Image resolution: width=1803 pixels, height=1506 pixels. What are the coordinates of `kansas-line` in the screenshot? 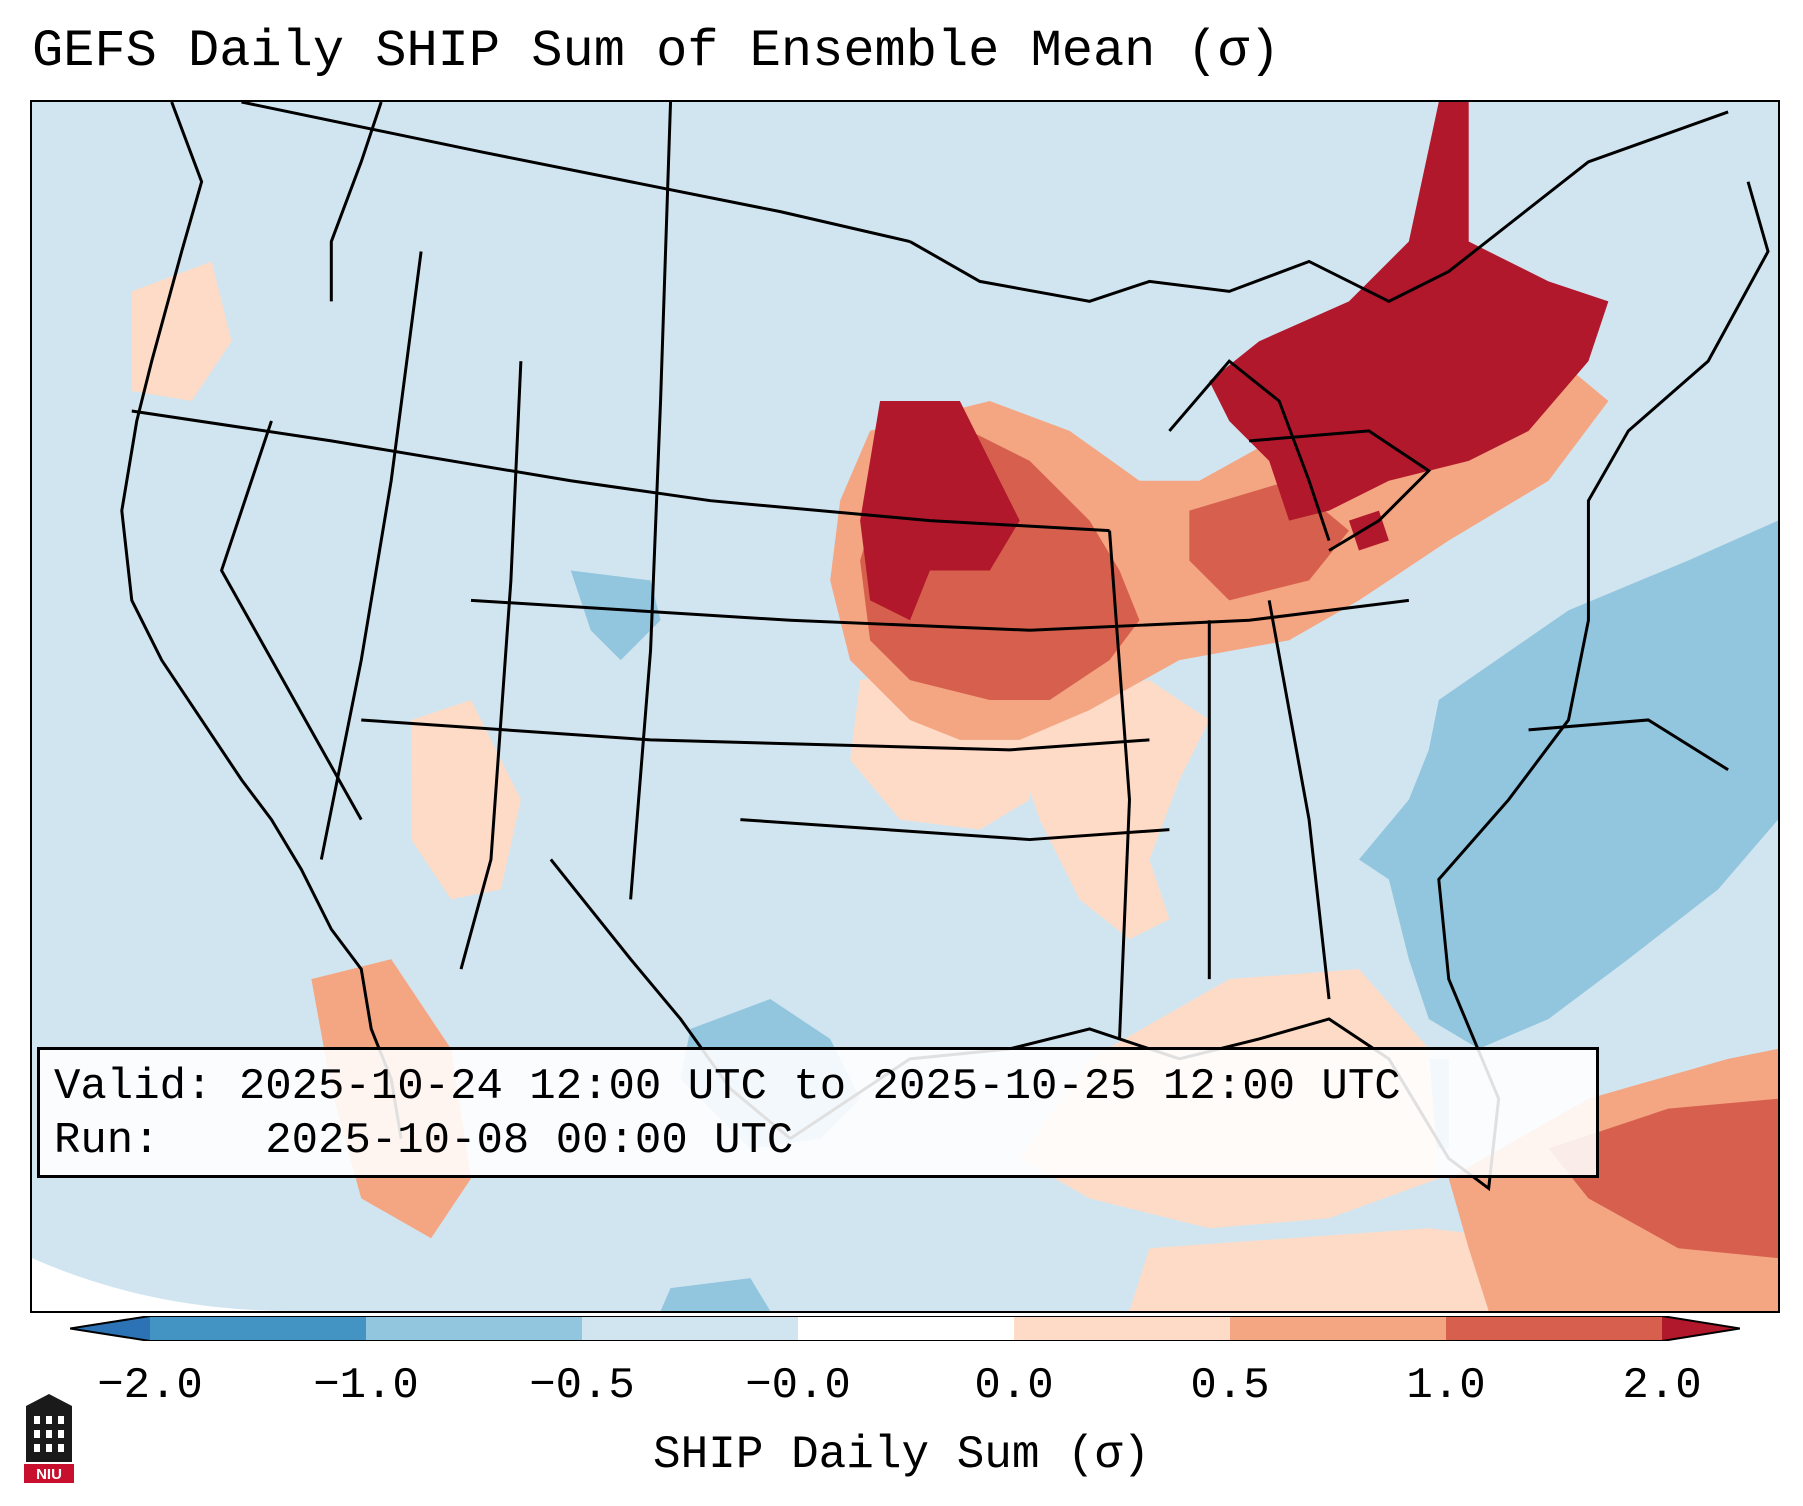 It's located at (940, 615).